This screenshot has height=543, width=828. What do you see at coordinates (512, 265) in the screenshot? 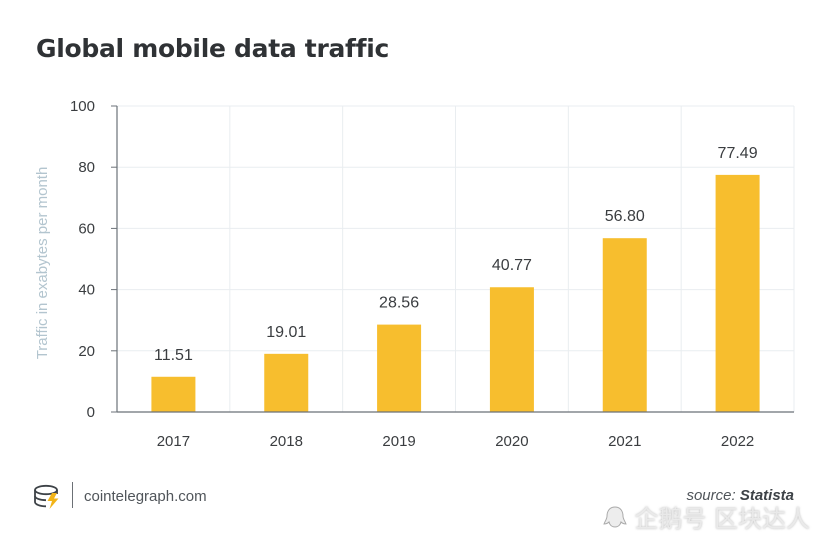
I see `bar-value-label: 40.77` at bounding box center [512, 265].